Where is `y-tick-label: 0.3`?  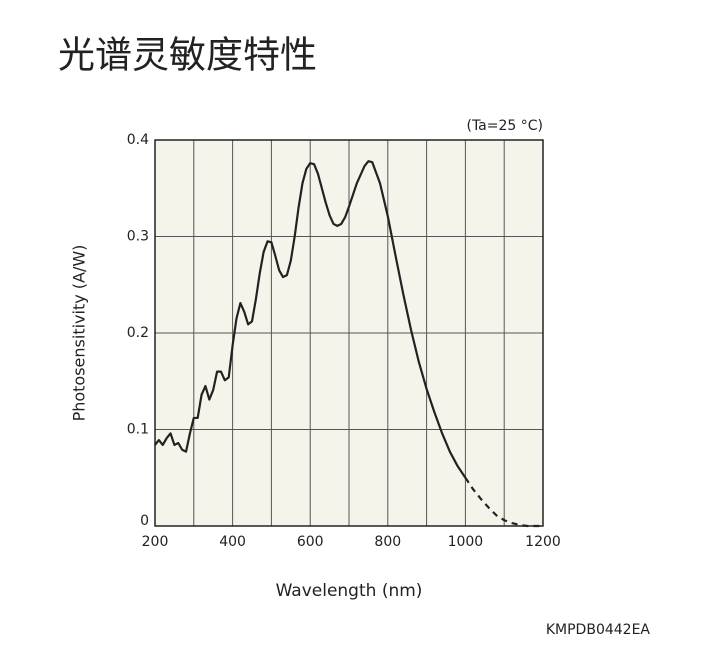 y-tick-label: 0.3 is located at coordinates (138, 237).